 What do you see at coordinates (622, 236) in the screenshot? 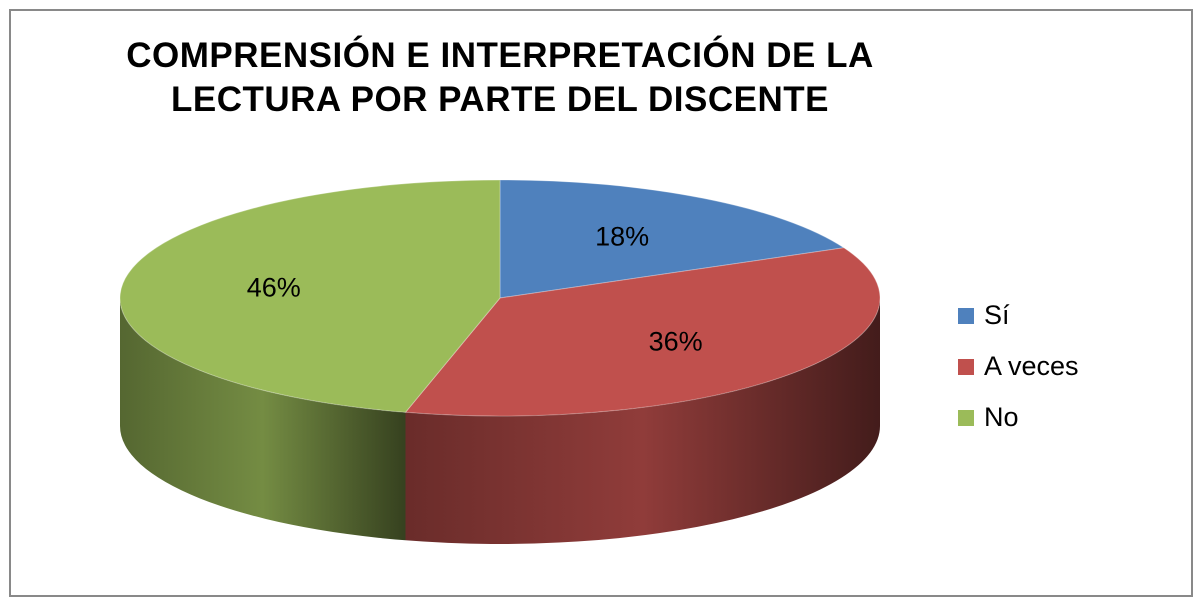
I see `data-label: 18%` at bounding box center [622, 236].